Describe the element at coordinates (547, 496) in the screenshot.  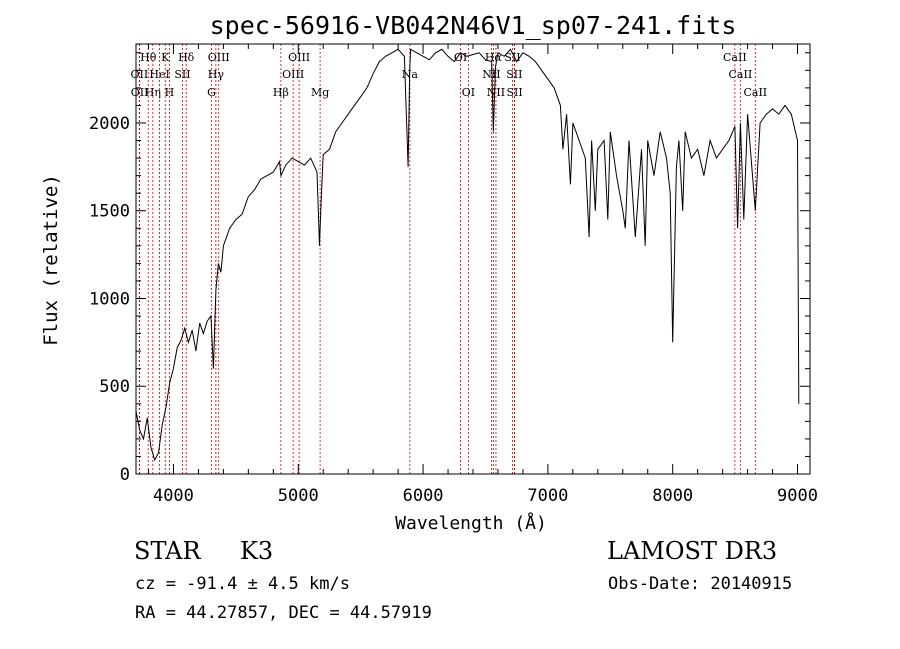
I see `x-tick-label-3: 7000` at that location.